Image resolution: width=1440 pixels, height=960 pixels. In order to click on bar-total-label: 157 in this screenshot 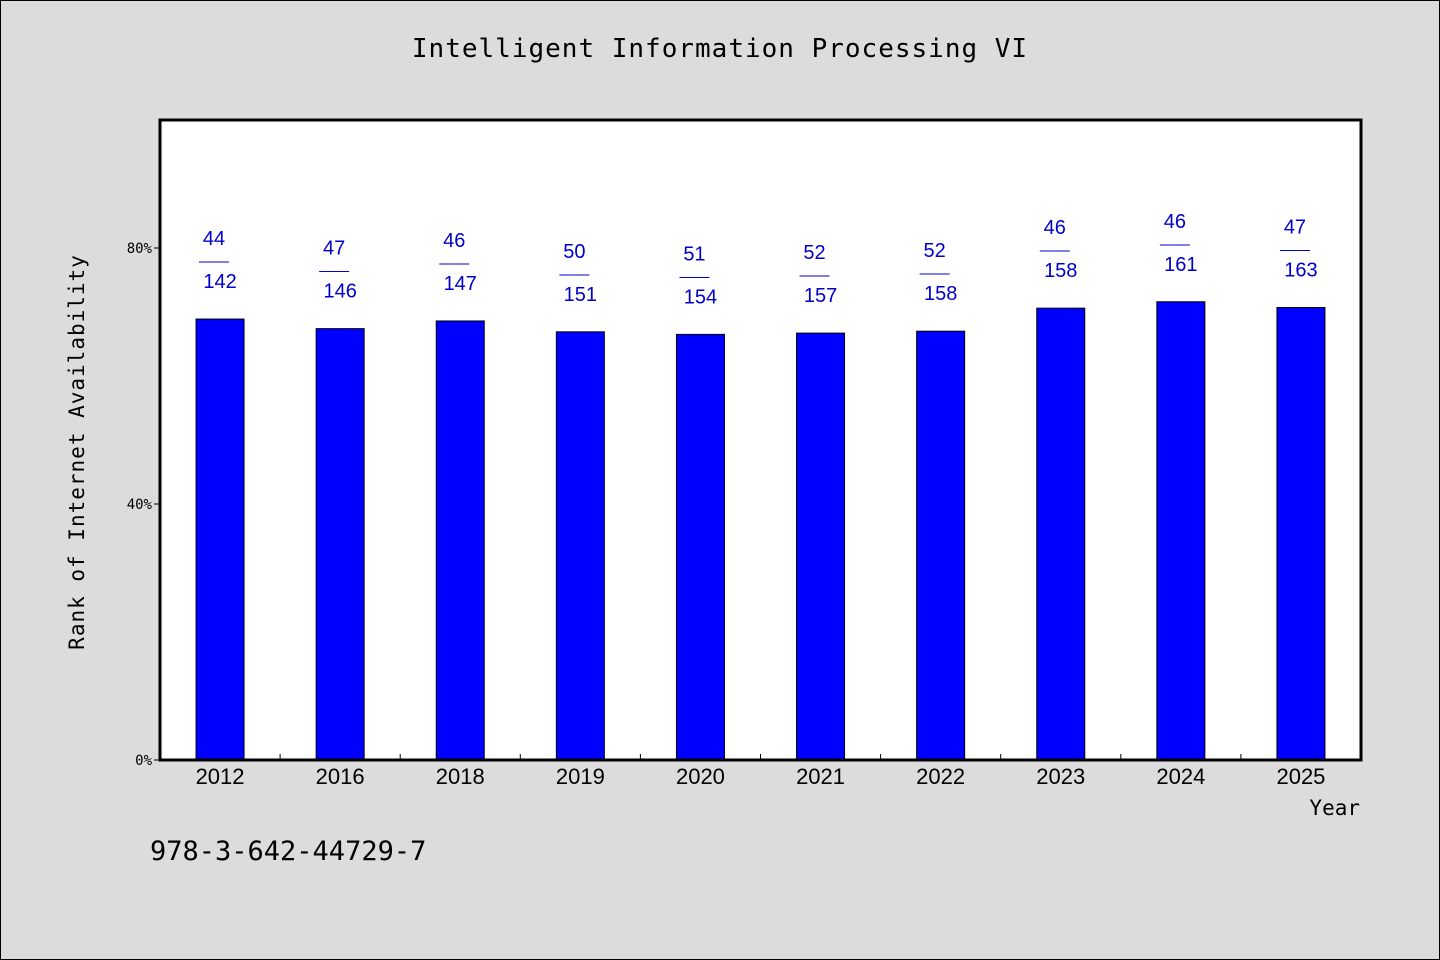, I will do `click(820, 296)`.